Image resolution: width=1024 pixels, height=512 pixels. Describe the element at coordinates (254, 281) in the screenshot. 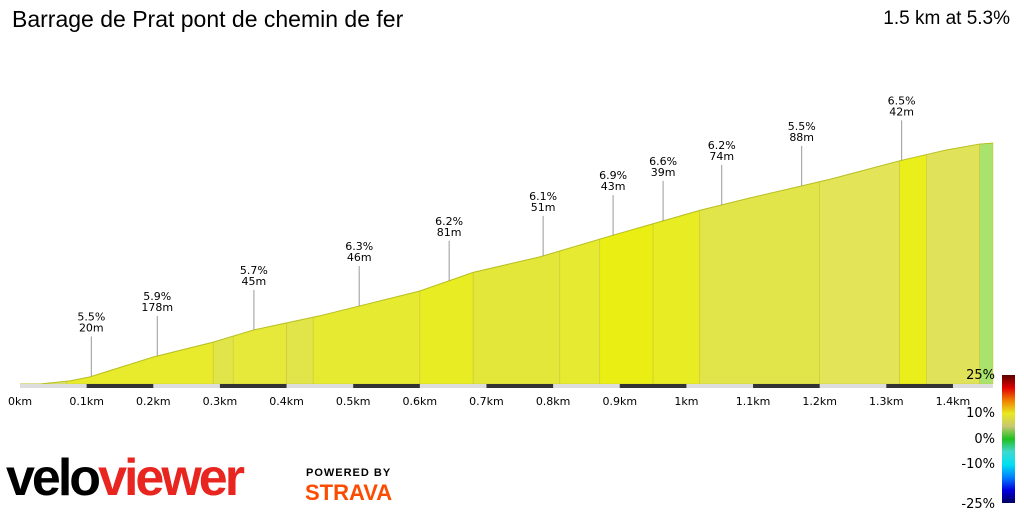

I see `annotation-length: 45m` at that location.